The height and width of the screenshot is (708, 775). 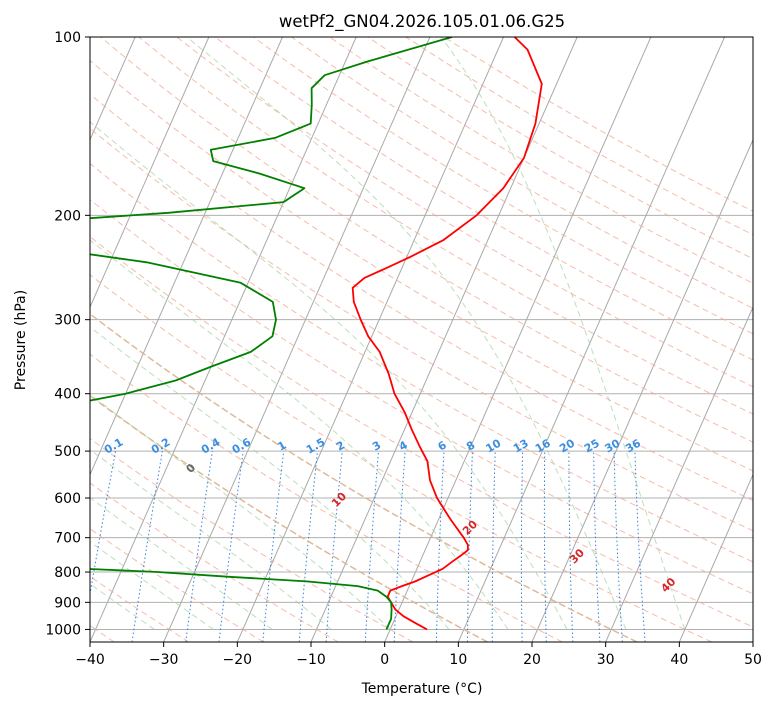 I want to click on y-tick-label: 400, so click(x=67, y=395).